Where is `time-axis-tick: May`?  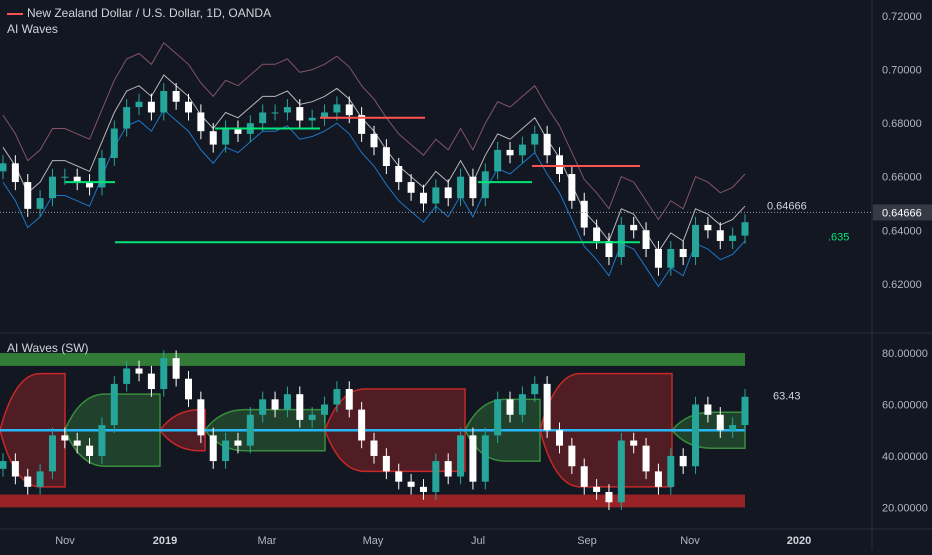 time-axis-tick: May is located at coordinates (373, 541).